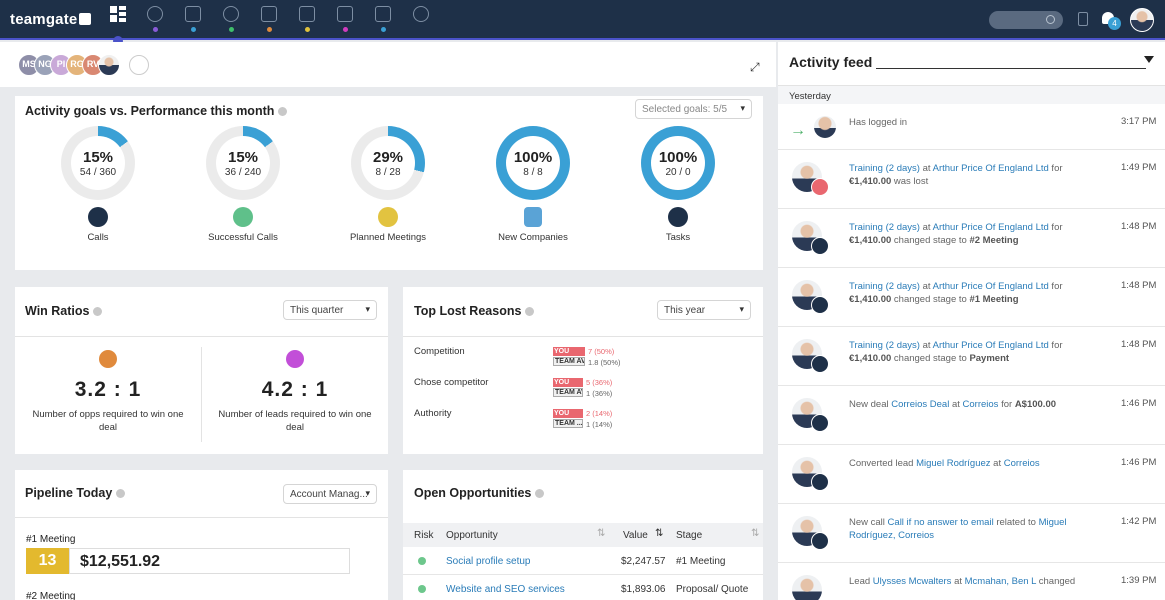 This screenshot has width=1165, height=600. What do you see at coordinates (678, 184) in the screenshot?
I see `goal-tasks: 100% 20 / 0 Tasks` at bounding box center [678, 184].